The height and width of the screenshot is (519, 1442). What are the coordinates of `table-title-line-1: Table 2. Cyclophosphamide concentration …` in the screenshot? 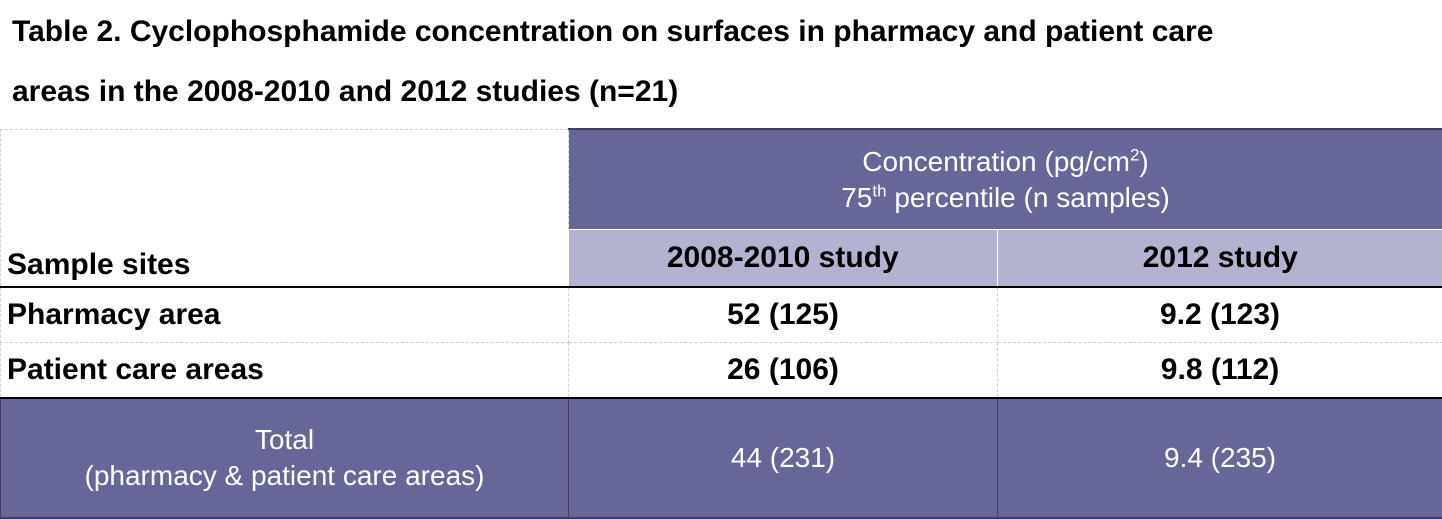 It's located at (612, 31).